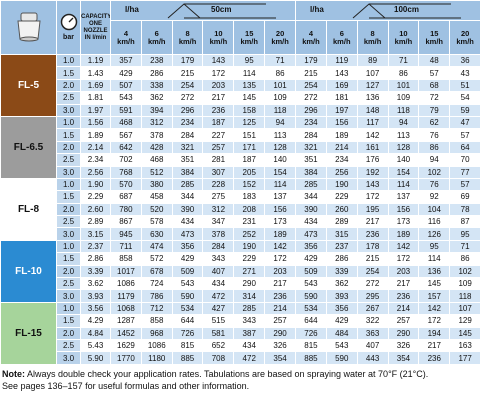  Describe the element at coordinates (311, 135) in the screenshot. I see `rate: 284` at that location.